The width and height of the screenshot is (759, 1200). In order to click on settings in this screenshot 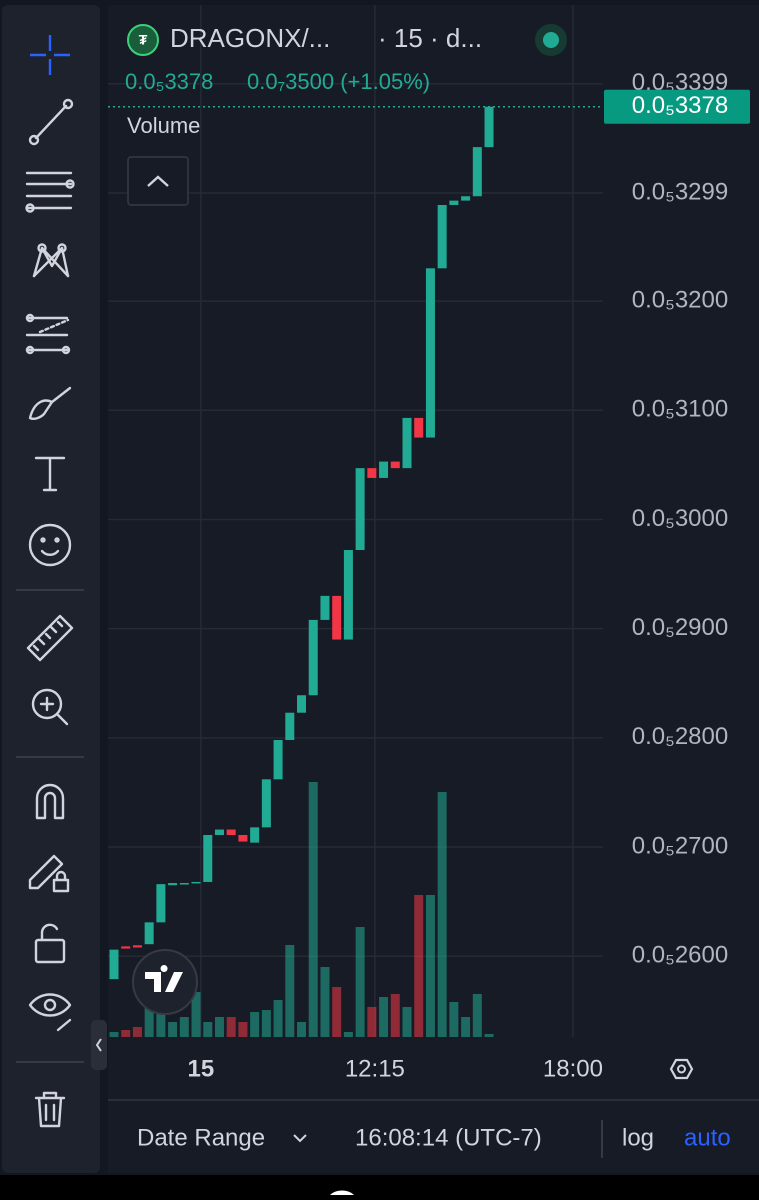, I will do `click(681, 1069)`.